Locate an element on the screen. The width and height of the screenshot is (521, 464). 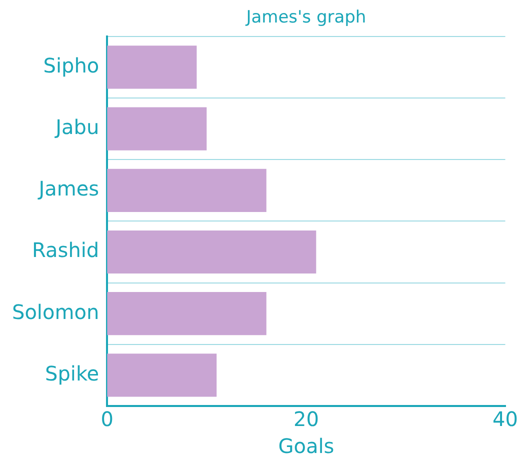
x-axis-title: Goals is located at coordinates (306, 446).